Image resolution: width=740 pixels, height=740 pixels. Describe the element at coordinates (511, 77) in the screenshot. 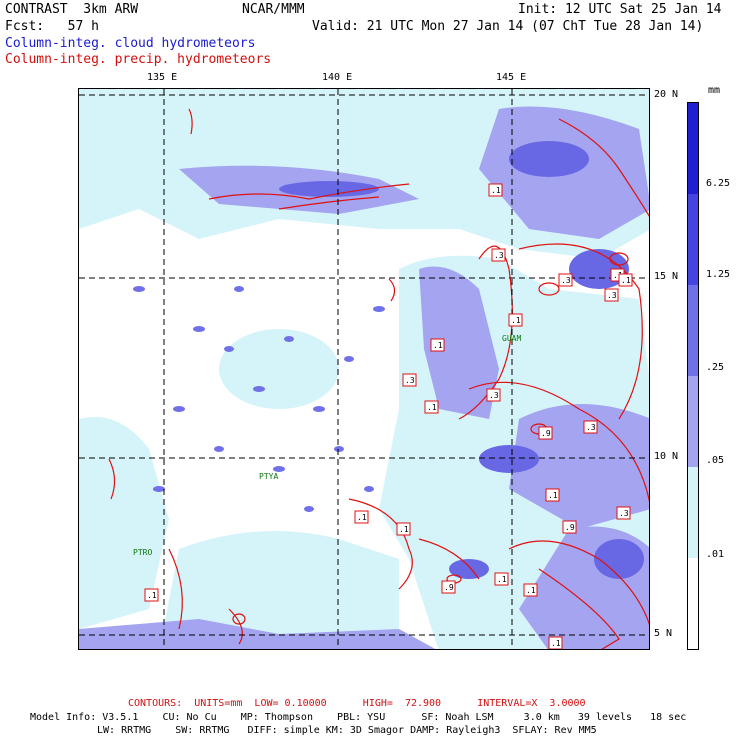

I see `lon-label-145: 145 E` at that location.